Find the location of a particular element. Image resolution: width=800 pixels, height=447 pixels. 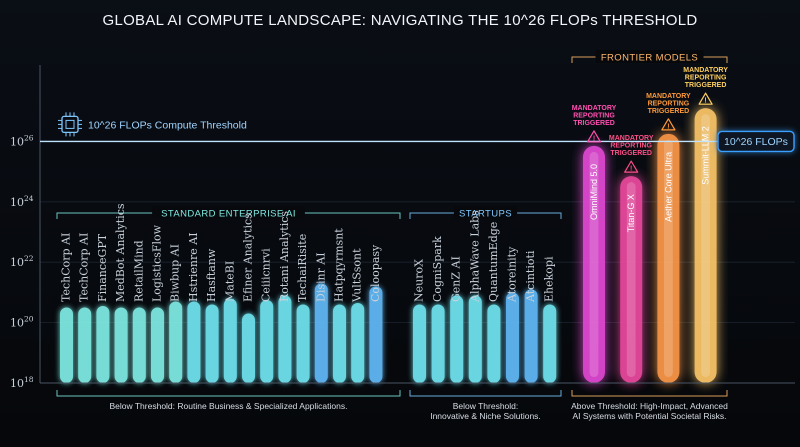

bar-label: Rotani Analytics is located at coordinates (284, 256).